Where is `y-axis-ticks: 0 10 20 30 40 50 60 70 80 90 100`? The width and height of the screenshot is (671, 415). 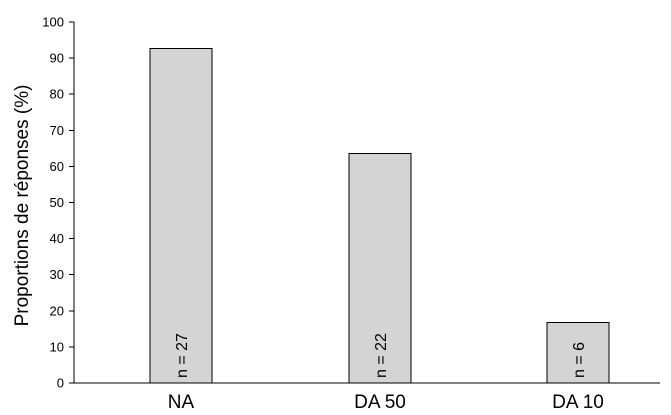 y-axis-ticks: 0 10 20 30 40 50 60 70 80 90 100 is located at coordinates (58, 203).